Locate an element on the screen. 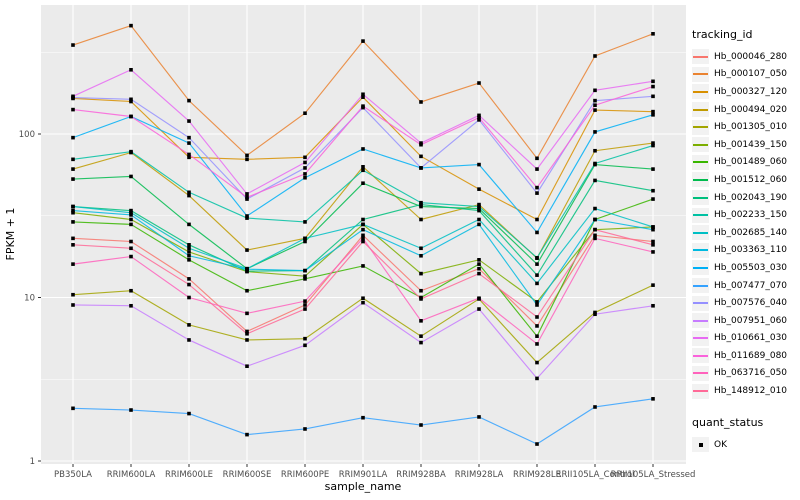  legend-item: Hb_002233_150 is located at coordinates (745, 215).